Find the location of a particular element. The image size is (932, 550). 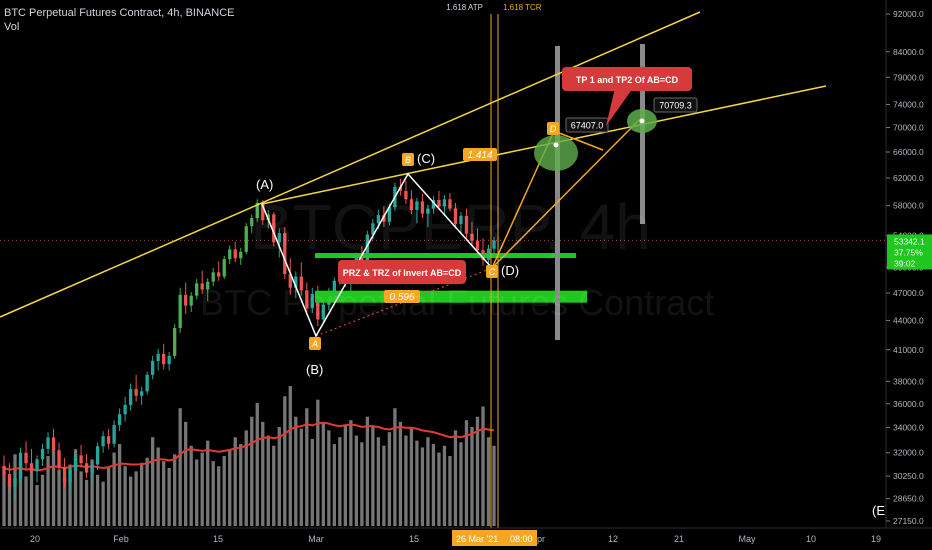

last-price-tag-bg is located at coordinates (909, 252).